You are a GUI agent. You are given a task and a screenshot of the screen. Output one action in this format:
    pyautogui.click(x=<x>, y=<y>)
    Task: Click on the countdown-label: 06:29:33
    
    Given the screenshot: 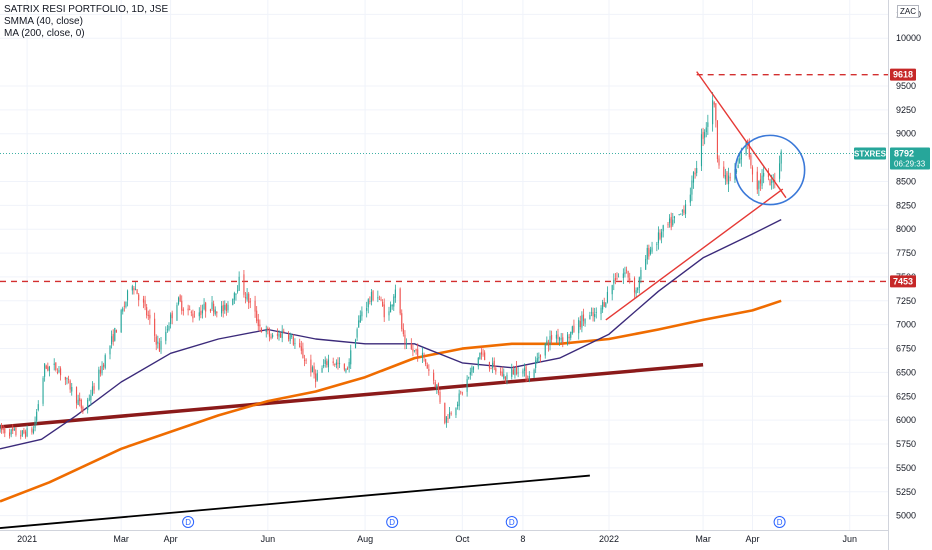 What is the action you would take?
    pyautogui.click(x=910, y=164)
    